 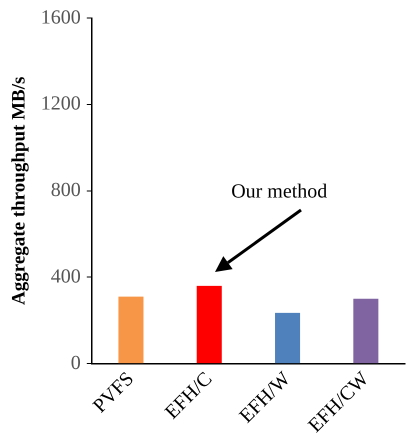 What do you see at coordinates (19, 190) in the screenshot?
I see `y-axis-title: Aggregate throughput MB/s` at bounding box center [19, 190].